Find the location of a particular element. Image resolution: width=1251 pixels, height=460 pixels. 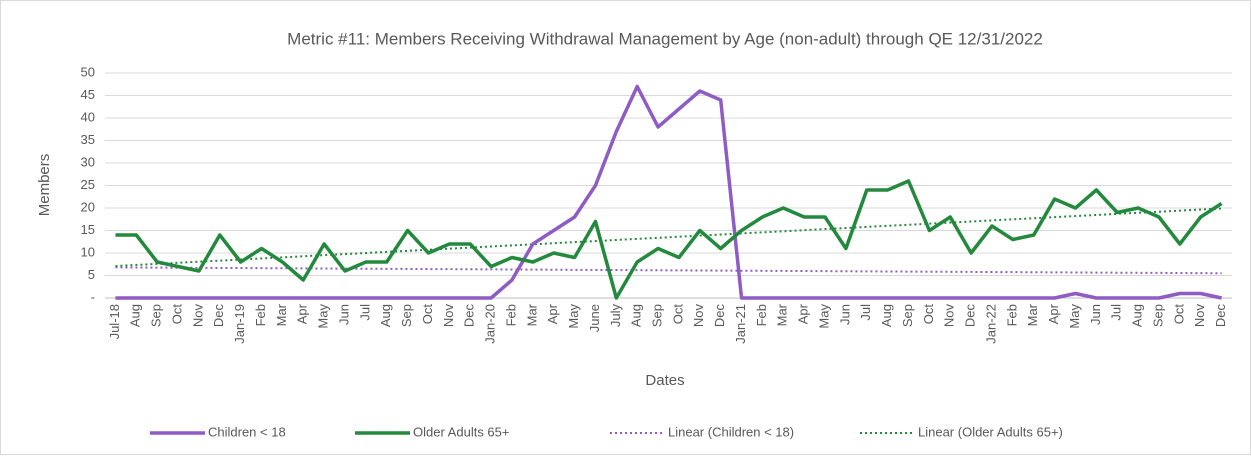

legend-label: Older Adults 65+ is located at coordinates (461, 431).